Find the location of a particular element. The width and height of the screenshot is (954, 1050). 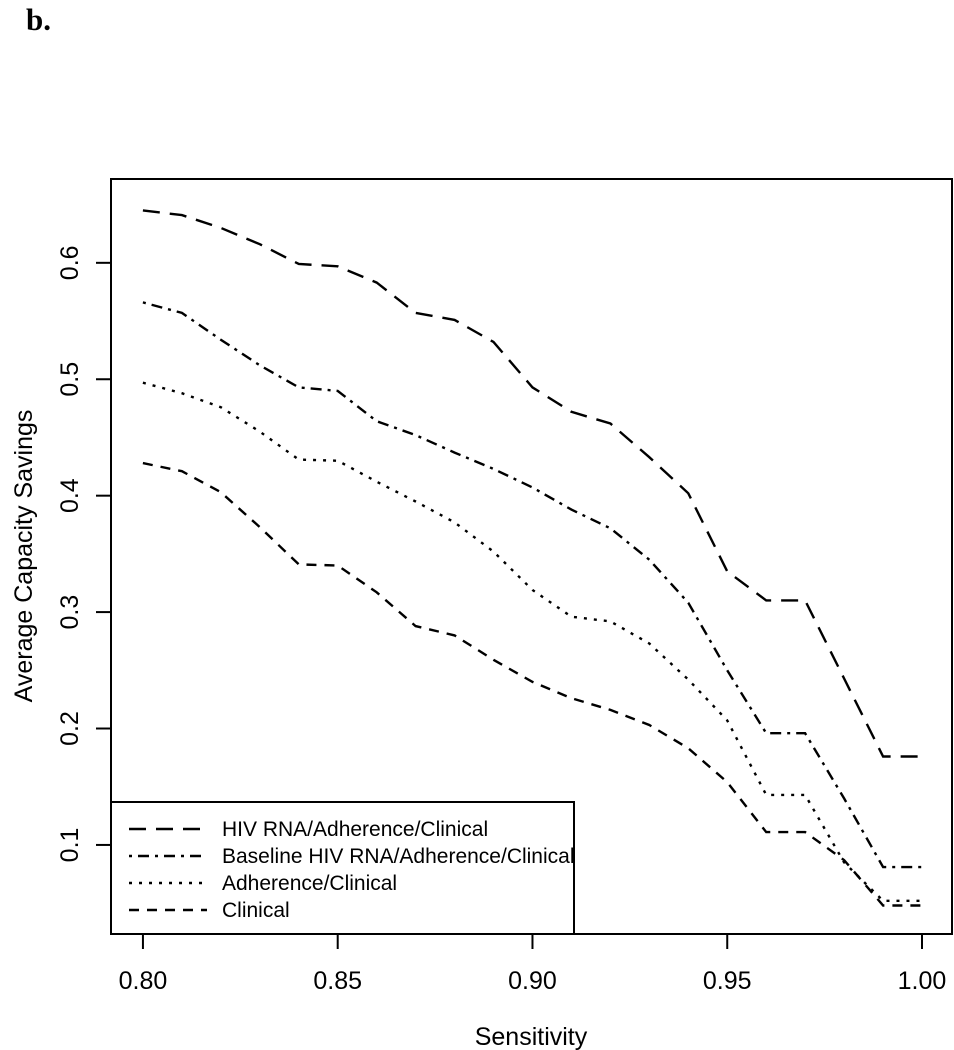

legend-box is located at coordinates (342, 868).